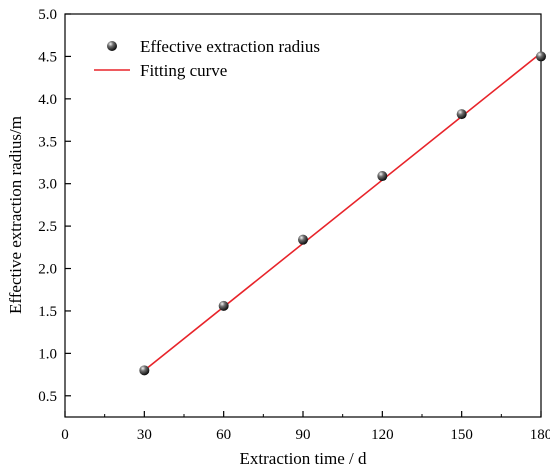 This screenshot has width=550, height=474. What do you see at coordinates (144, 435) in the screenshot?
I see `x-tick-label-30: 30` at bounding box center [144, 435].